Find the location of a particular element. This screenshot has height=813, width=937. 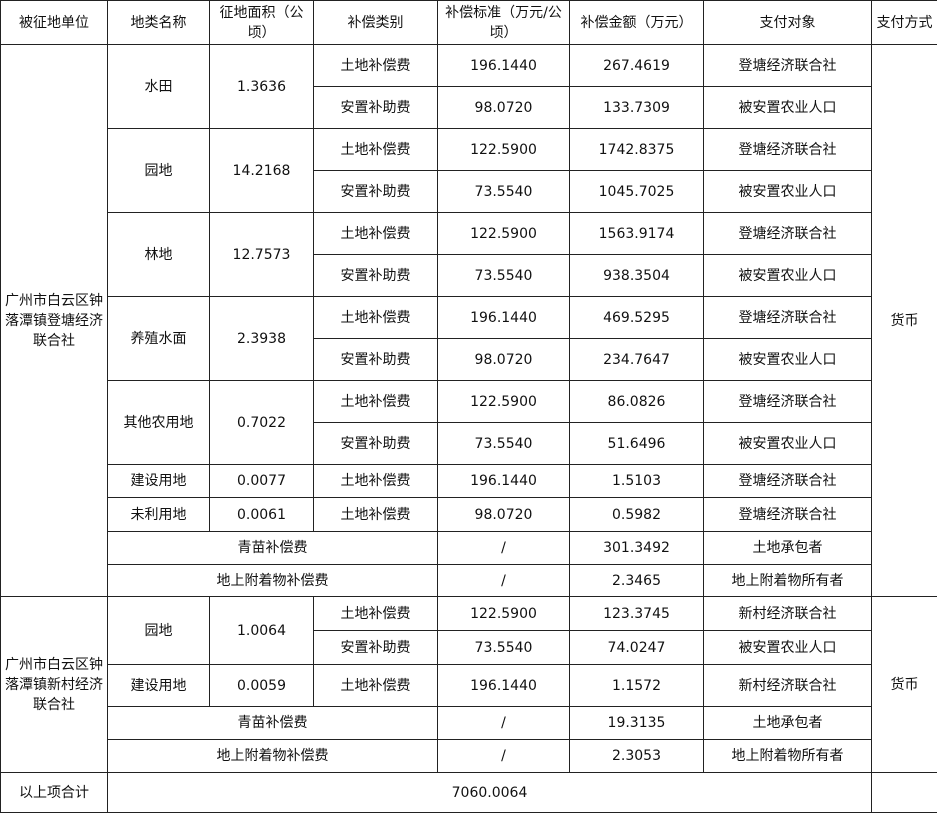

compensation-amount: 19.3135 is located at coordinates (637, 723).